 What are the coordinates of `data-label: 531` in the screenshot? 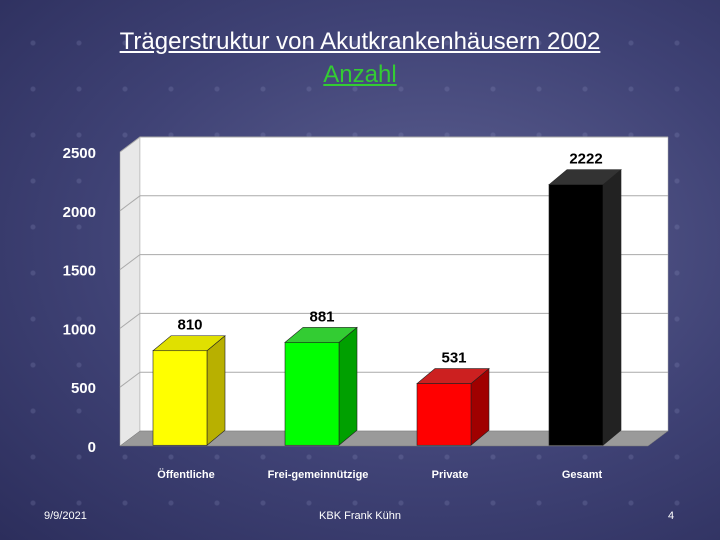 It's located at (453, 358).